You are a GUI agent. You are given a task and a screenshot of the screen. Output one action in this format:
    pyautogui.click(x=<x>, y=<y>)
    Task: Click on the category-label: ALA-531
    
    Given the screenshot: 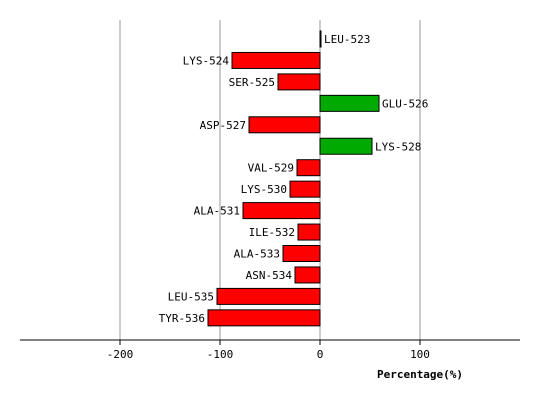 What is the action you would take?
    pyautogui.click(x=217, y=211)
    